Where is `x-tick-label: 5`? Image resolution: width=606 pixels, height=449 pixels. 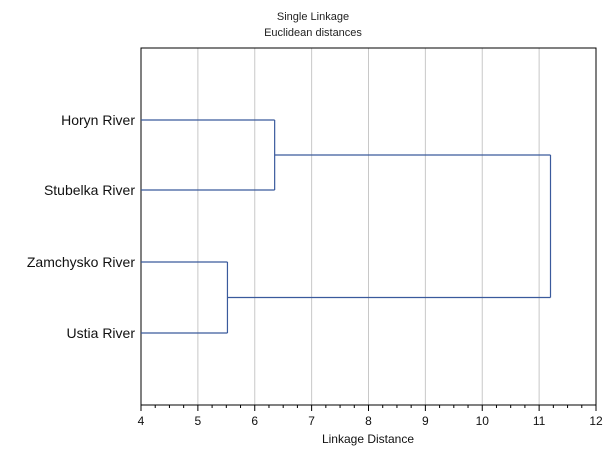
x-tick-label: 5 is located at coordinates (198, 421).